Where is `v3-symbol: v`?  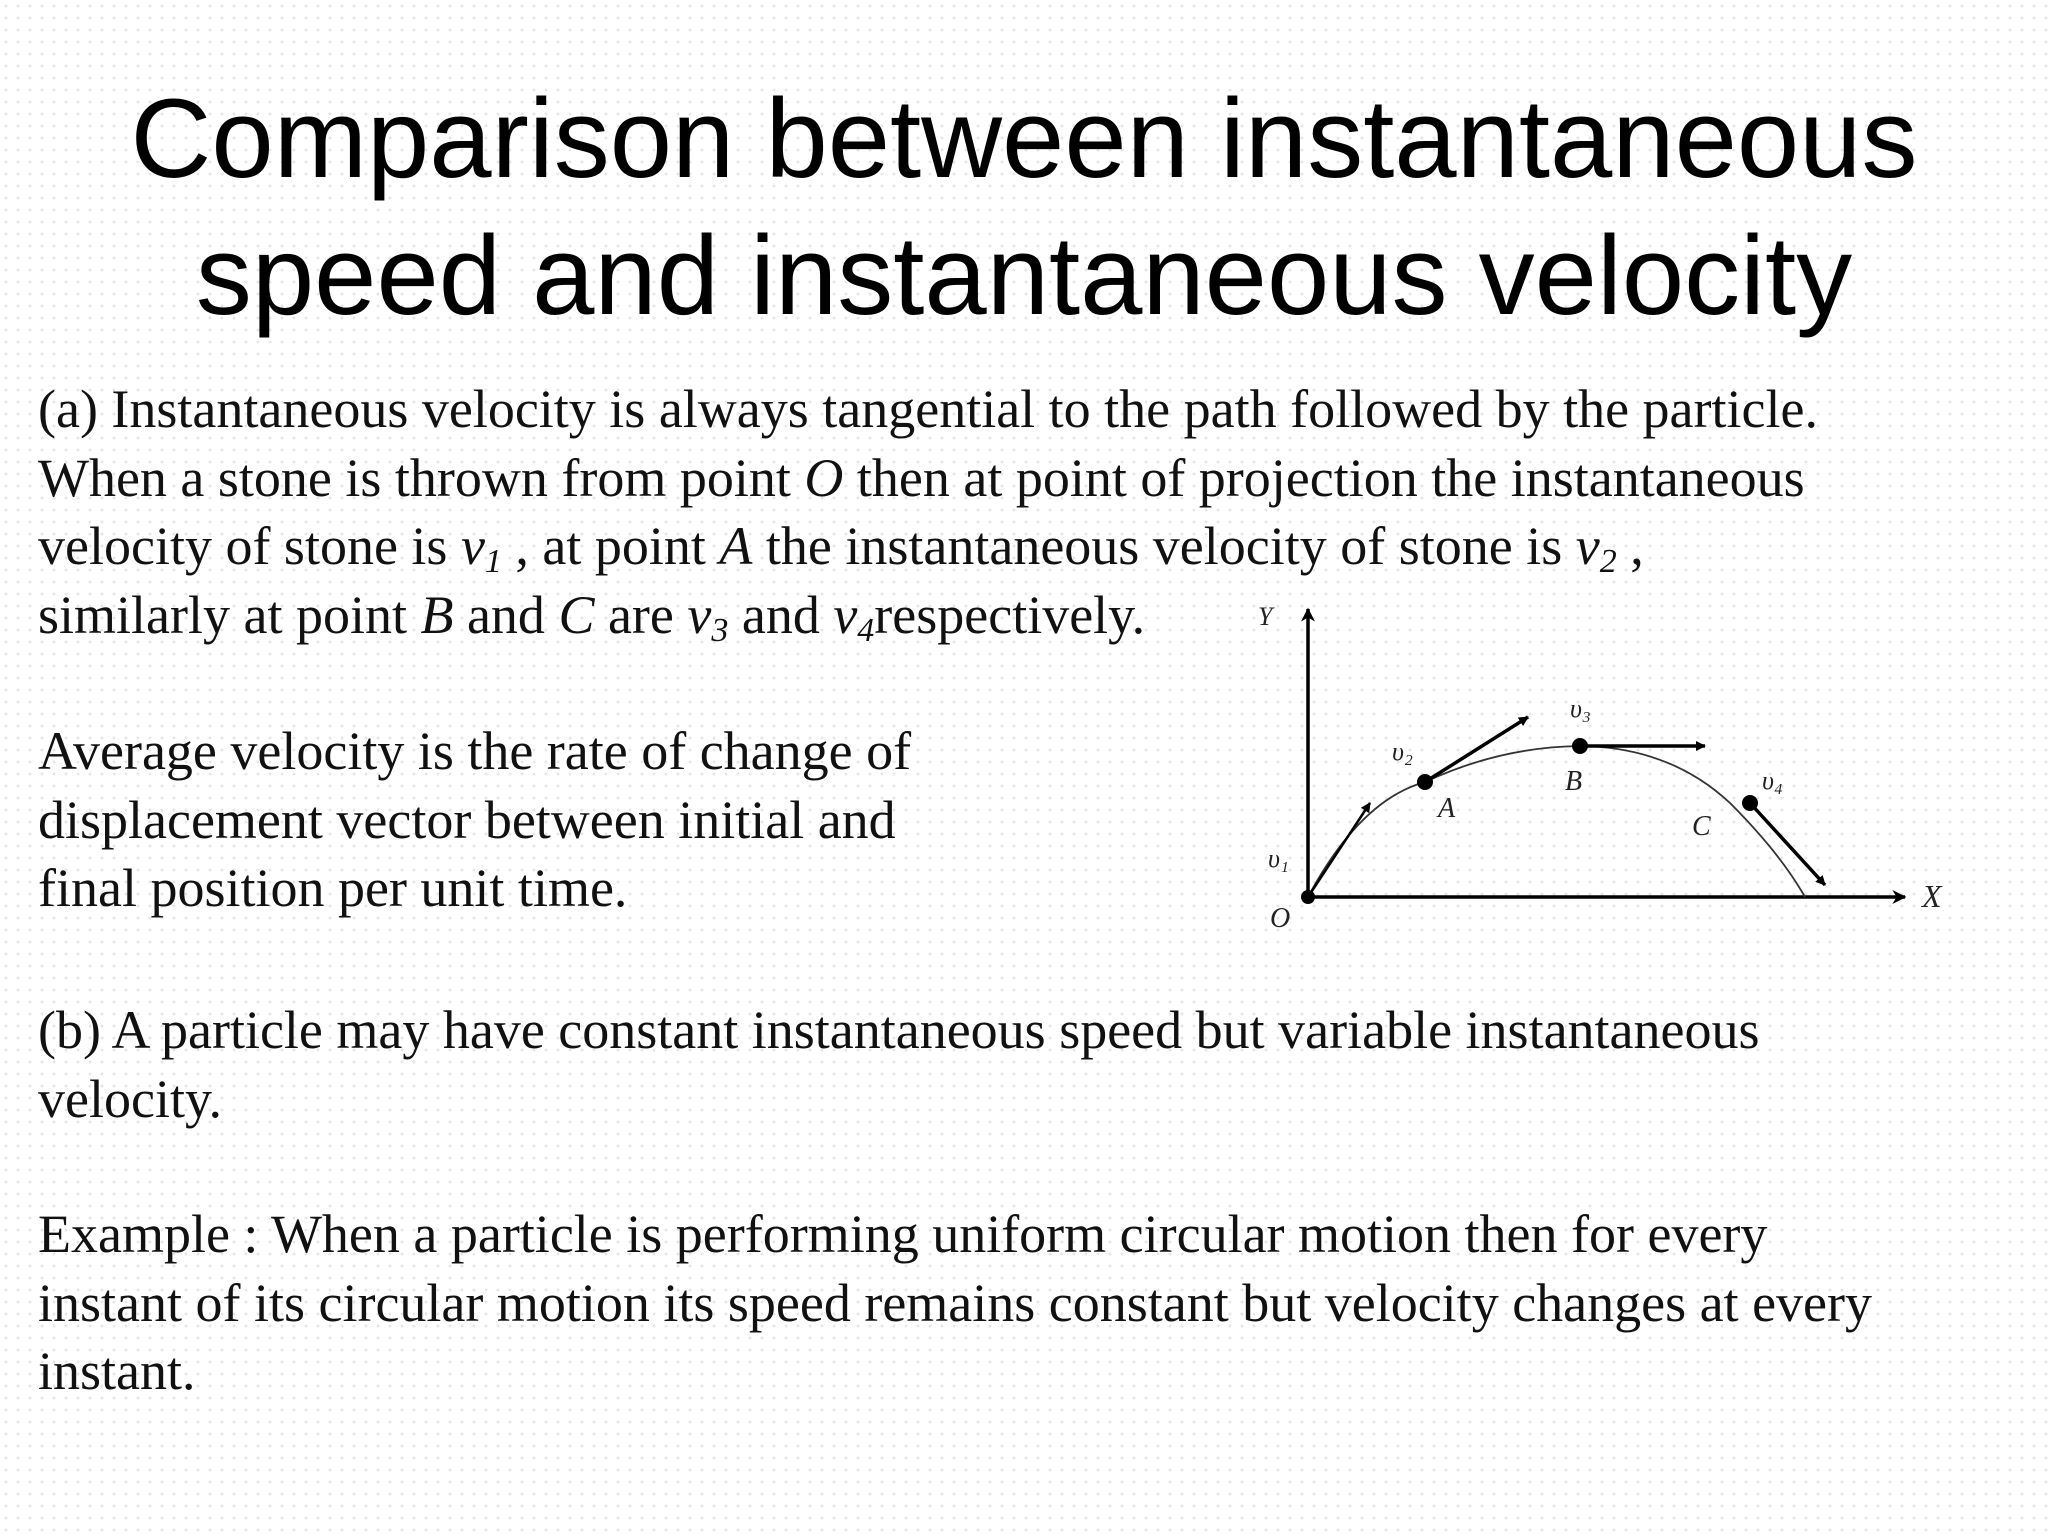
v3-symbol: v is located at coordinates (699, 614).